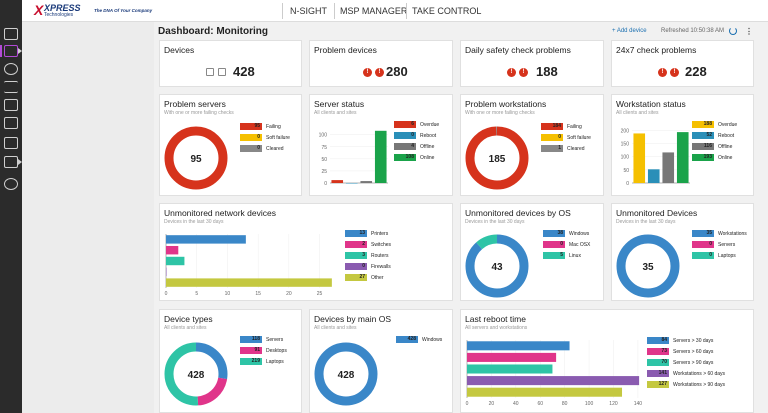  What do you see at coordinates (447, 11) in the screenshot?
I see `nav-take-control: TAKE CONTROL` at bounding box center [447, 11].